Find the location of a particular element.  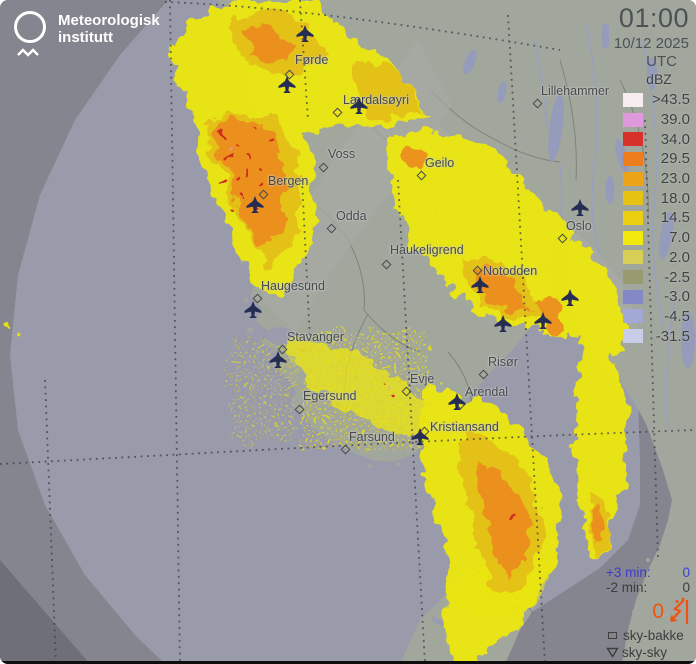

clock-date: 10/12 2025 is located at coordinates (651, 43).